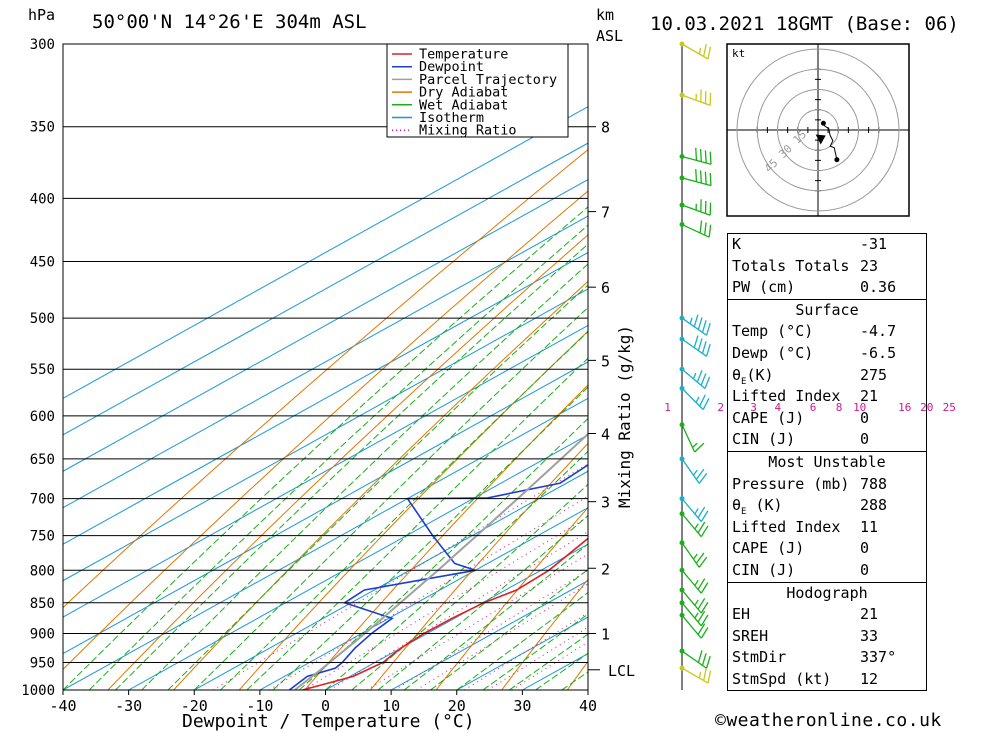 The image size is (1000, 733). What do you see at coordinates (738, 53) in the screenshot?
I see `hodograph-unit-label: kt` at bounding box center [738, 53].